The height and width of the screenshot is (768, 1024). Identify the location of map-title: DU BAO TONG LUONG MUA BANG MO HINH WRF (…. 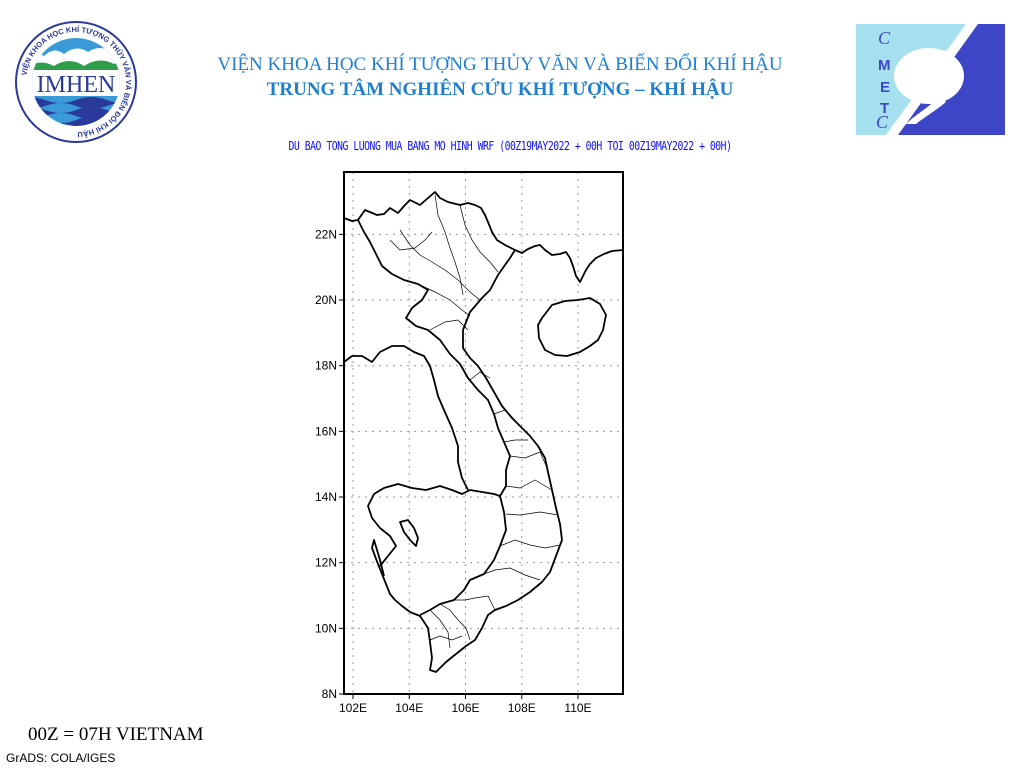
(510, 145).